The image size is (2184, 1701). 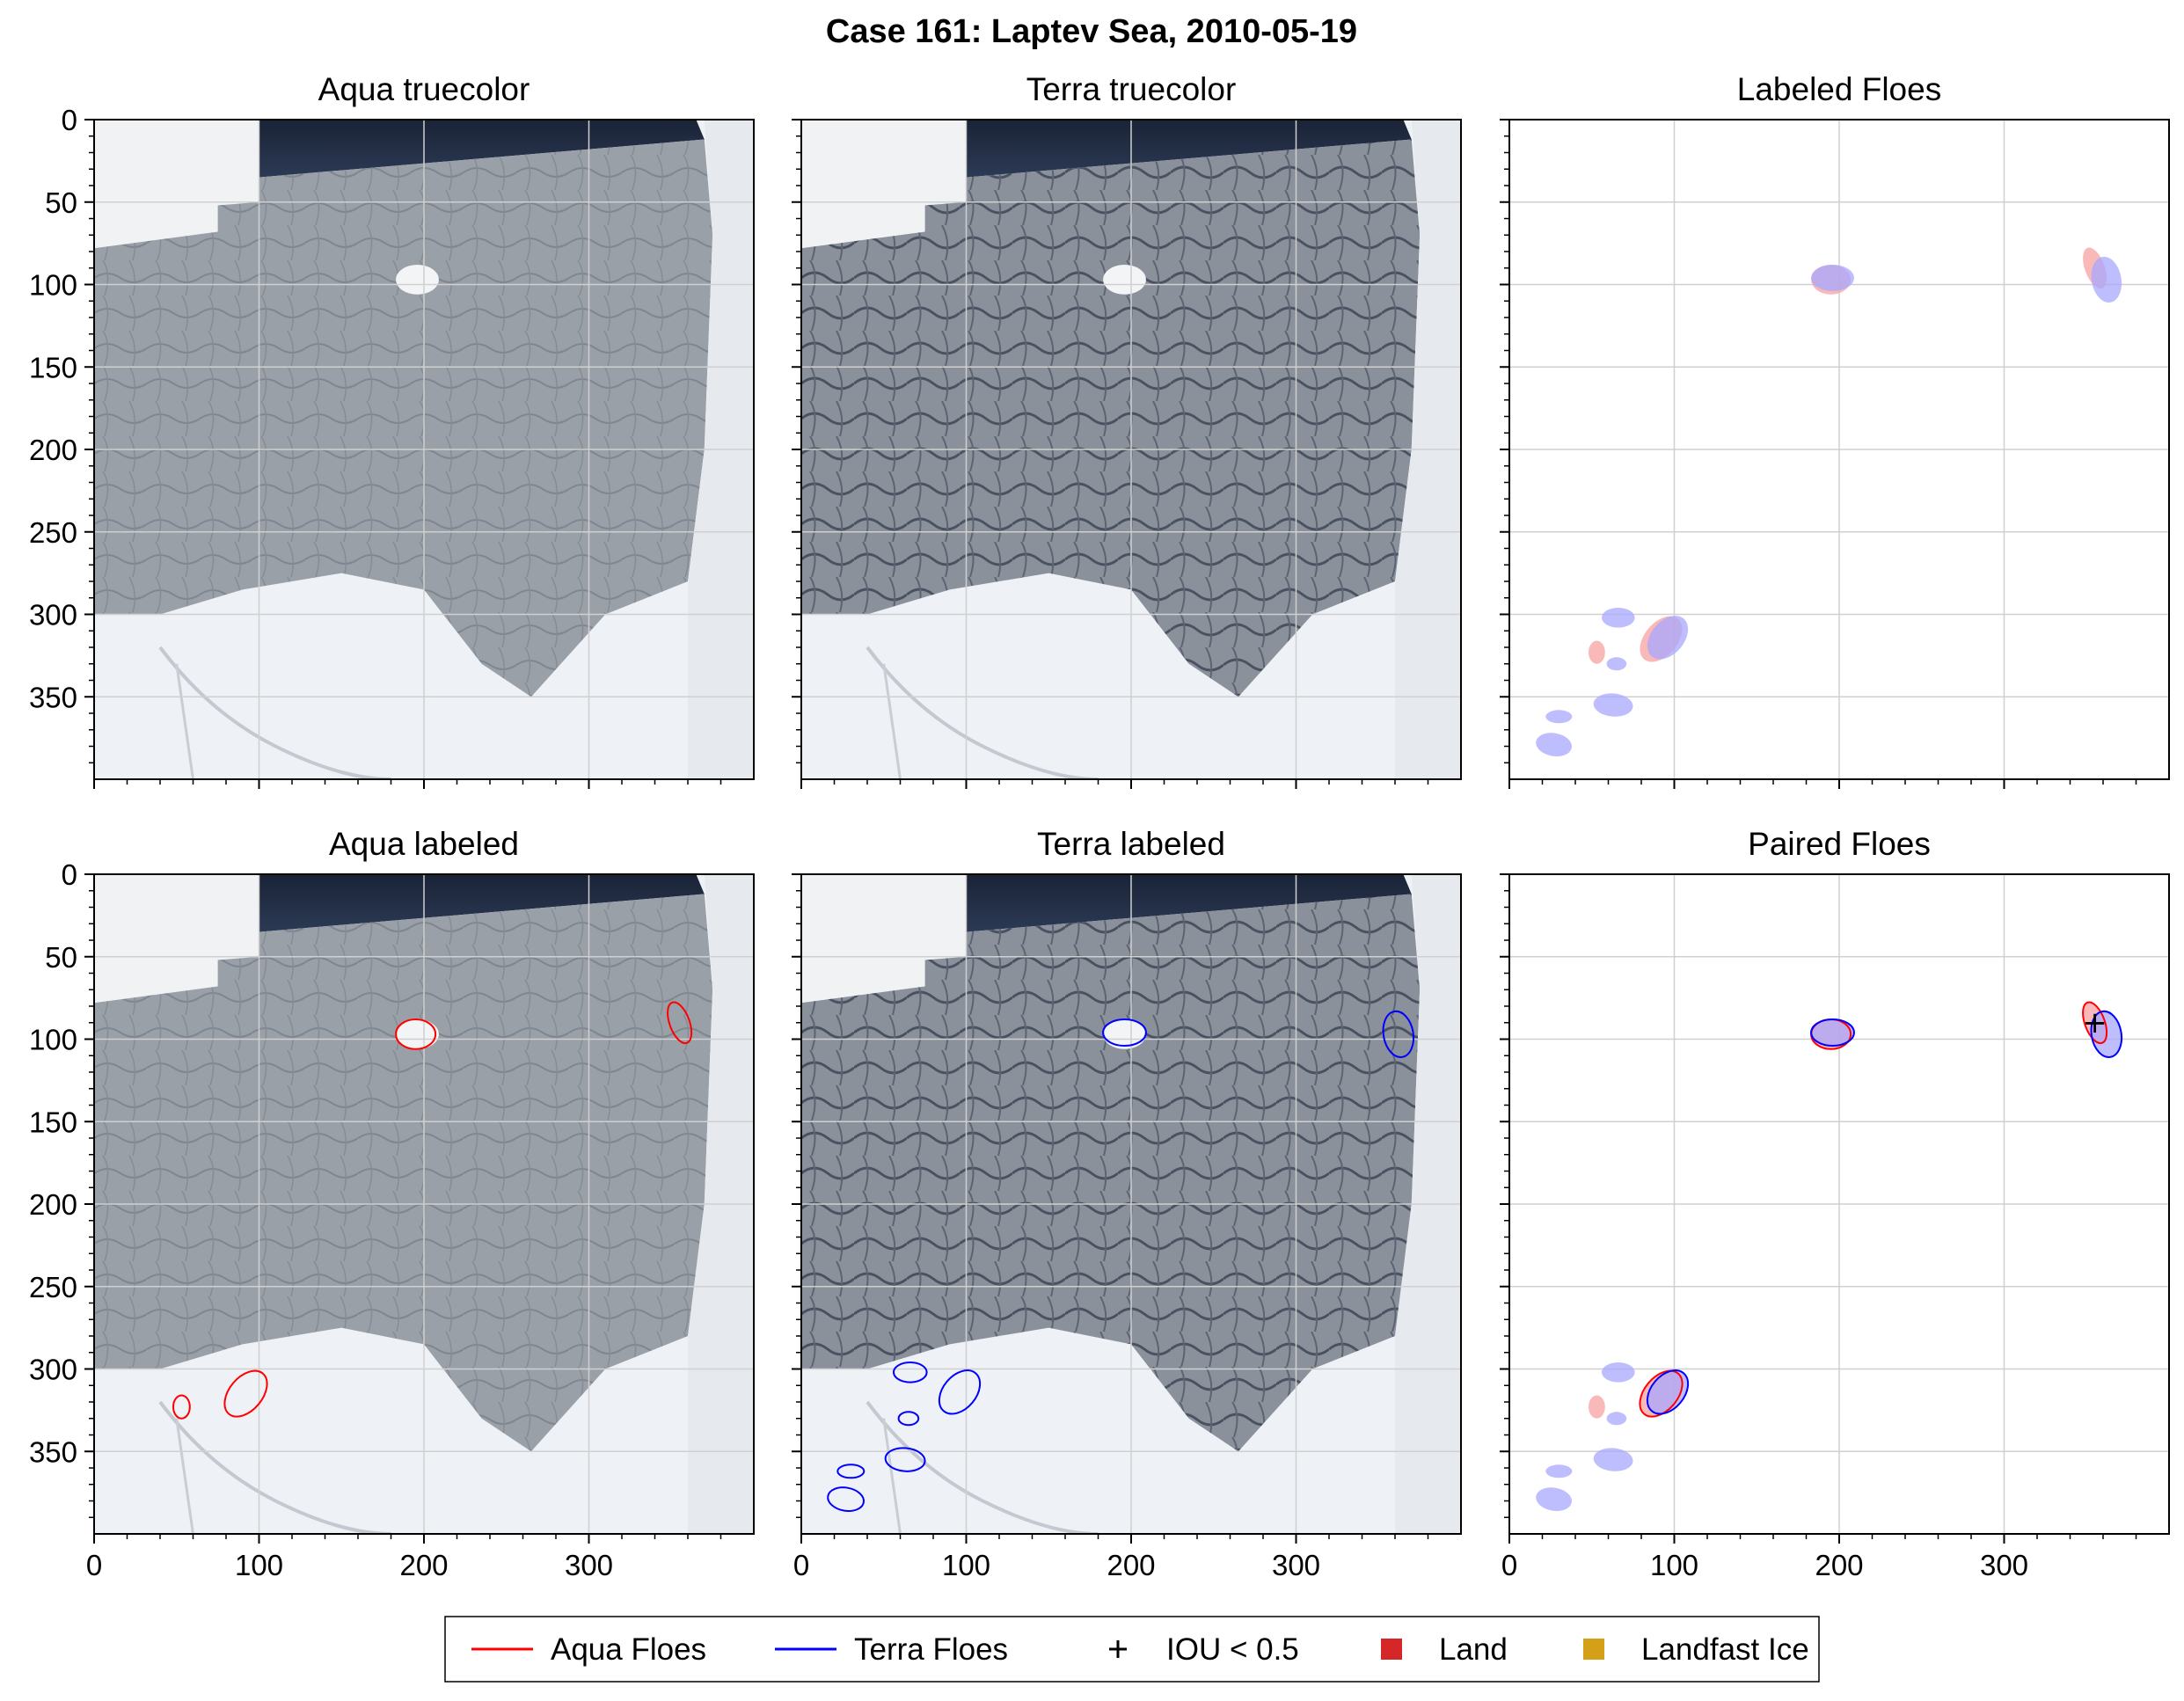 I want to click on panel-3: Labeled Floes, so click(x=1835, y=430).